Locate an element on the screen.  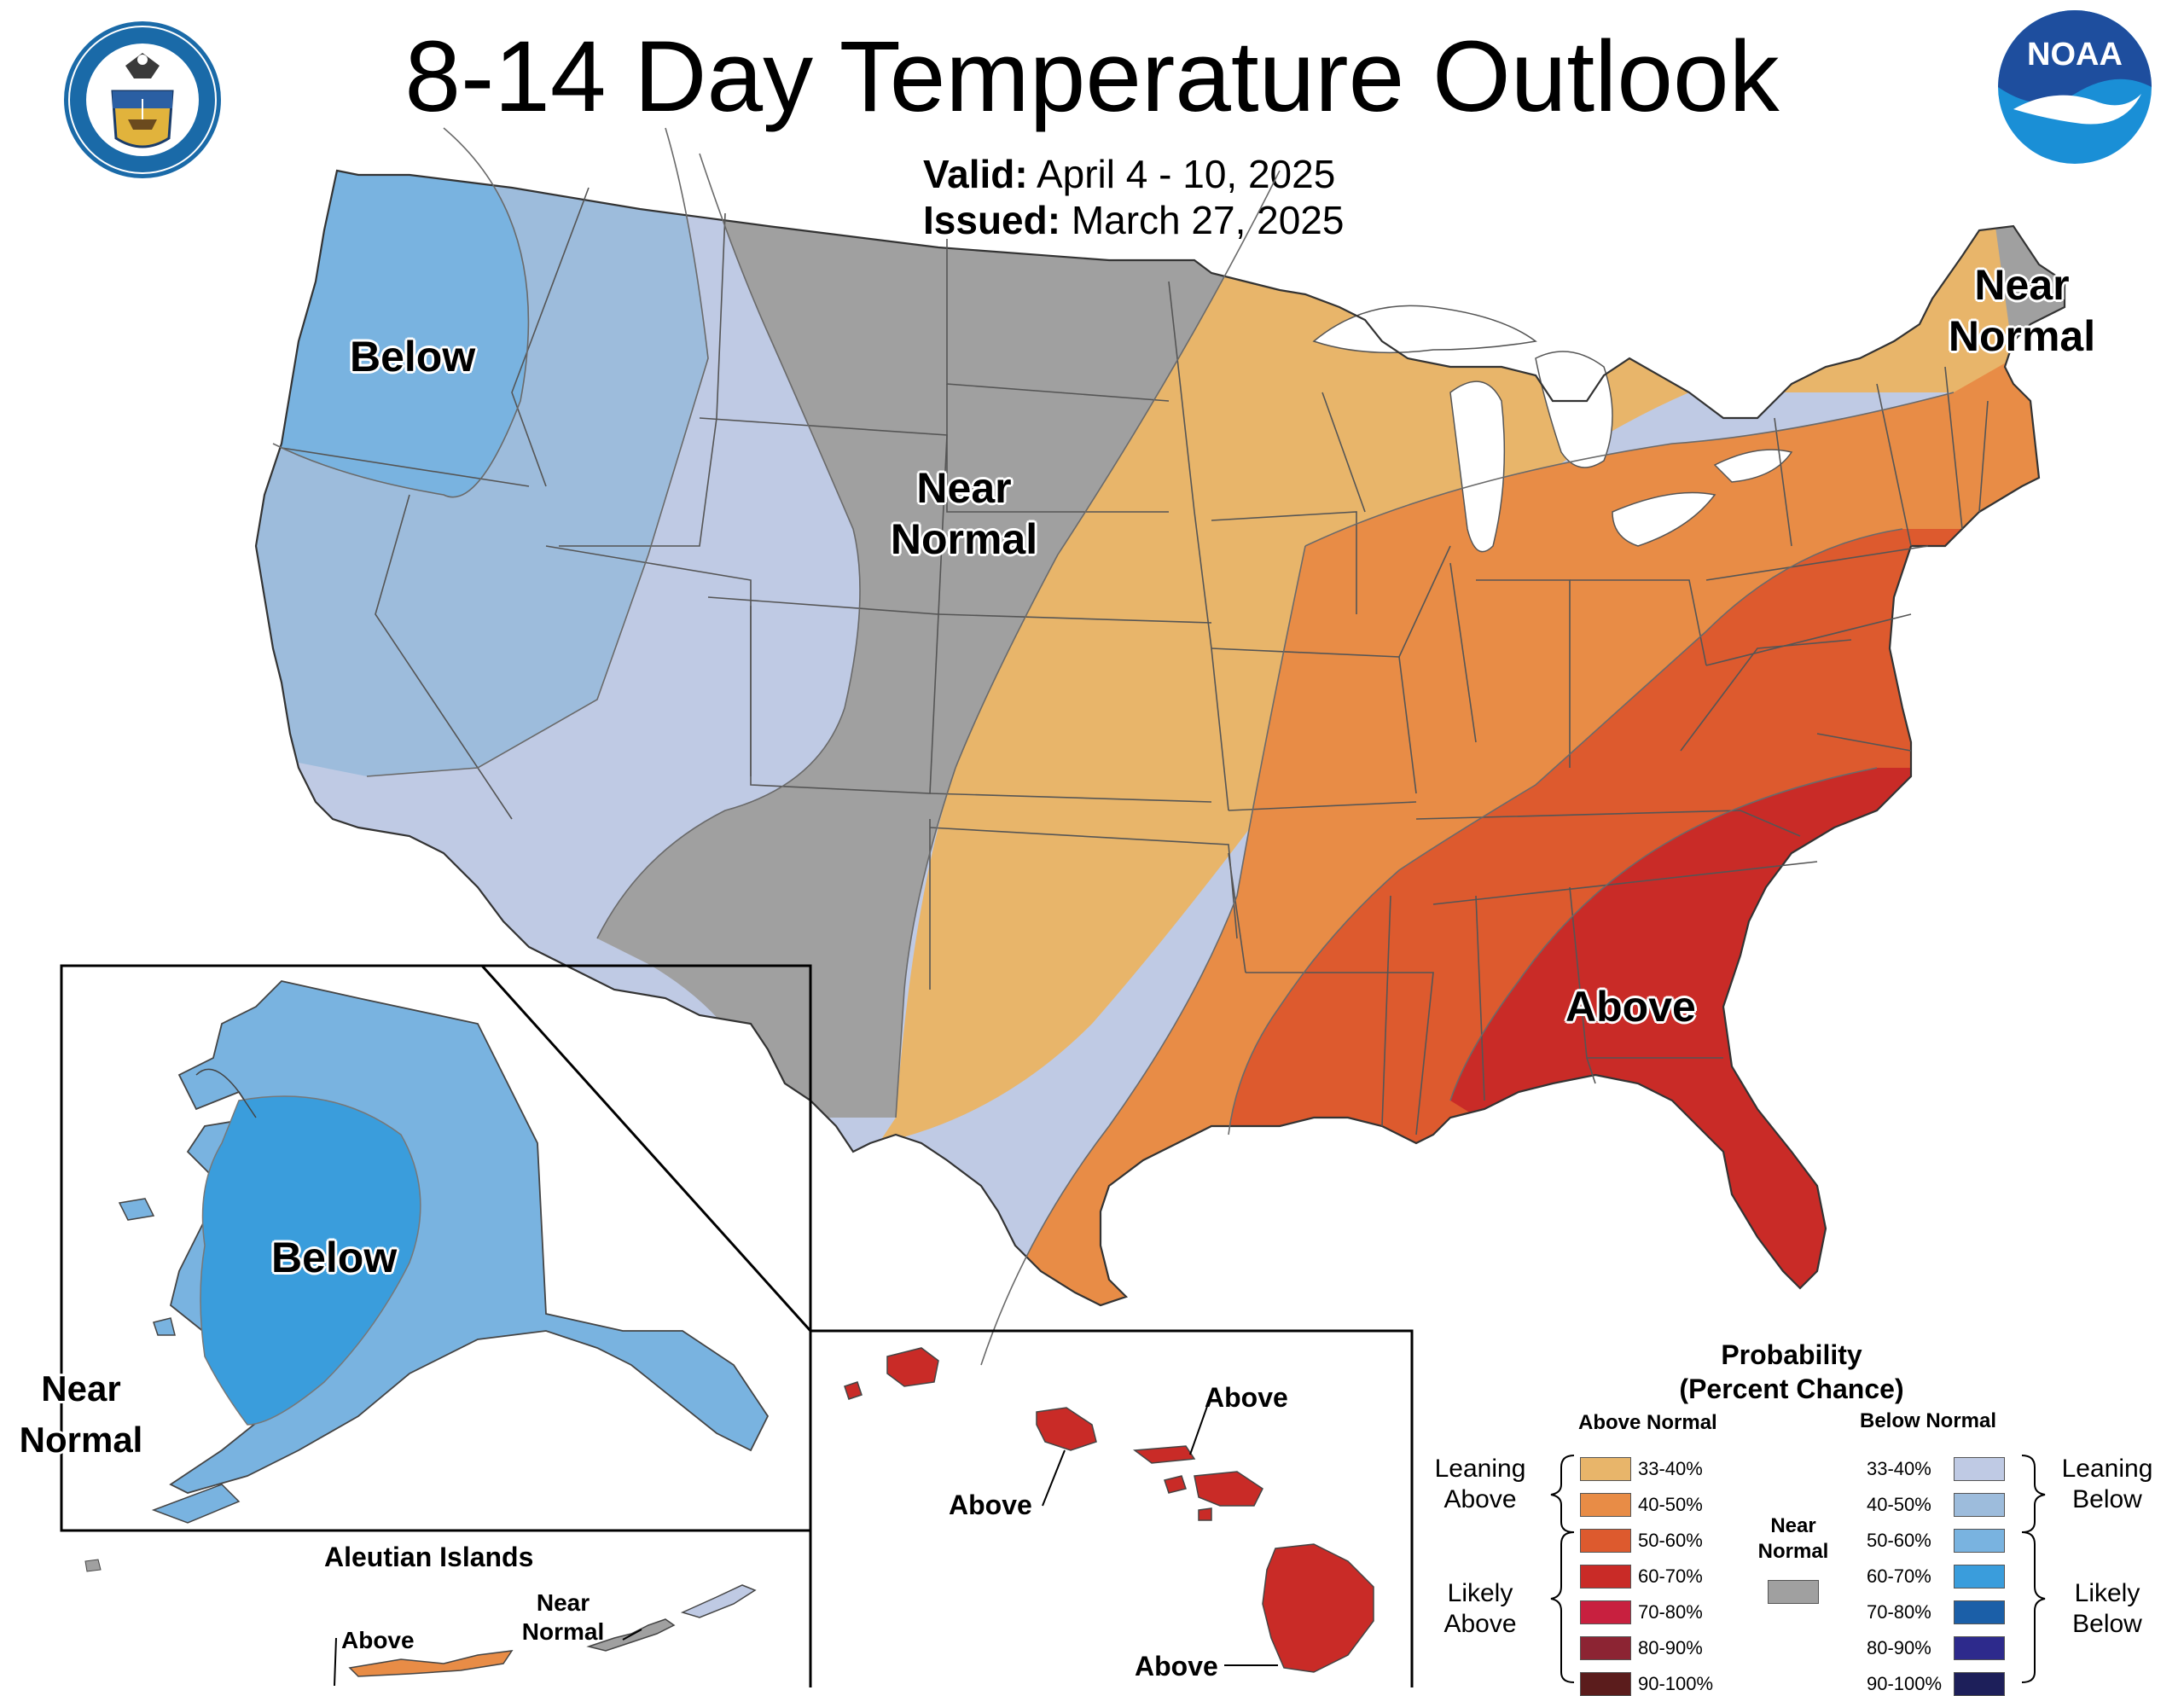
legend-near-normal-line1: Near is located at coordinates (1793, 1526).